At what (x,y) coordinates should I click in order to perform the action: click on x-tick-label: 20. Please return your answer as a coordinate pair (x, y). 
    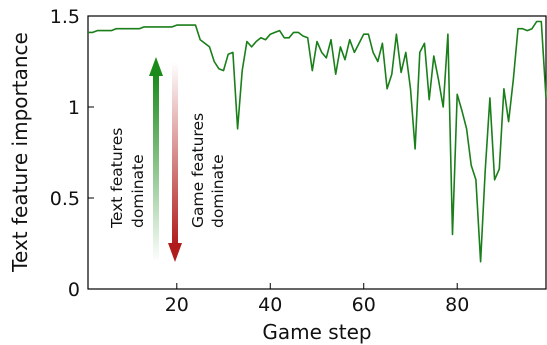
    Looking at the image, I should click on (177, 305).